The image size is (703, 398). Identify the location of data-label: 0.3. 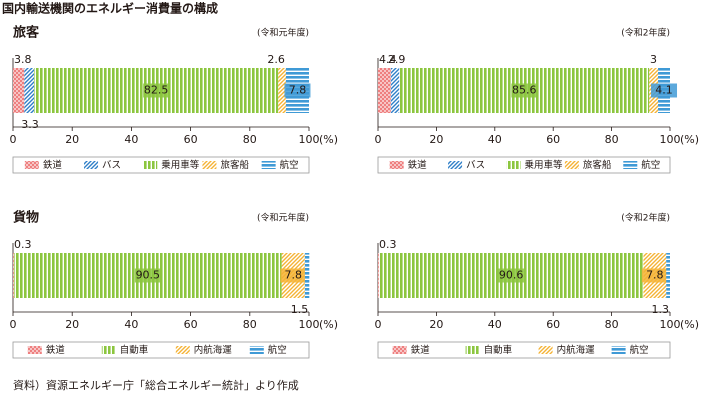
(23, 244).